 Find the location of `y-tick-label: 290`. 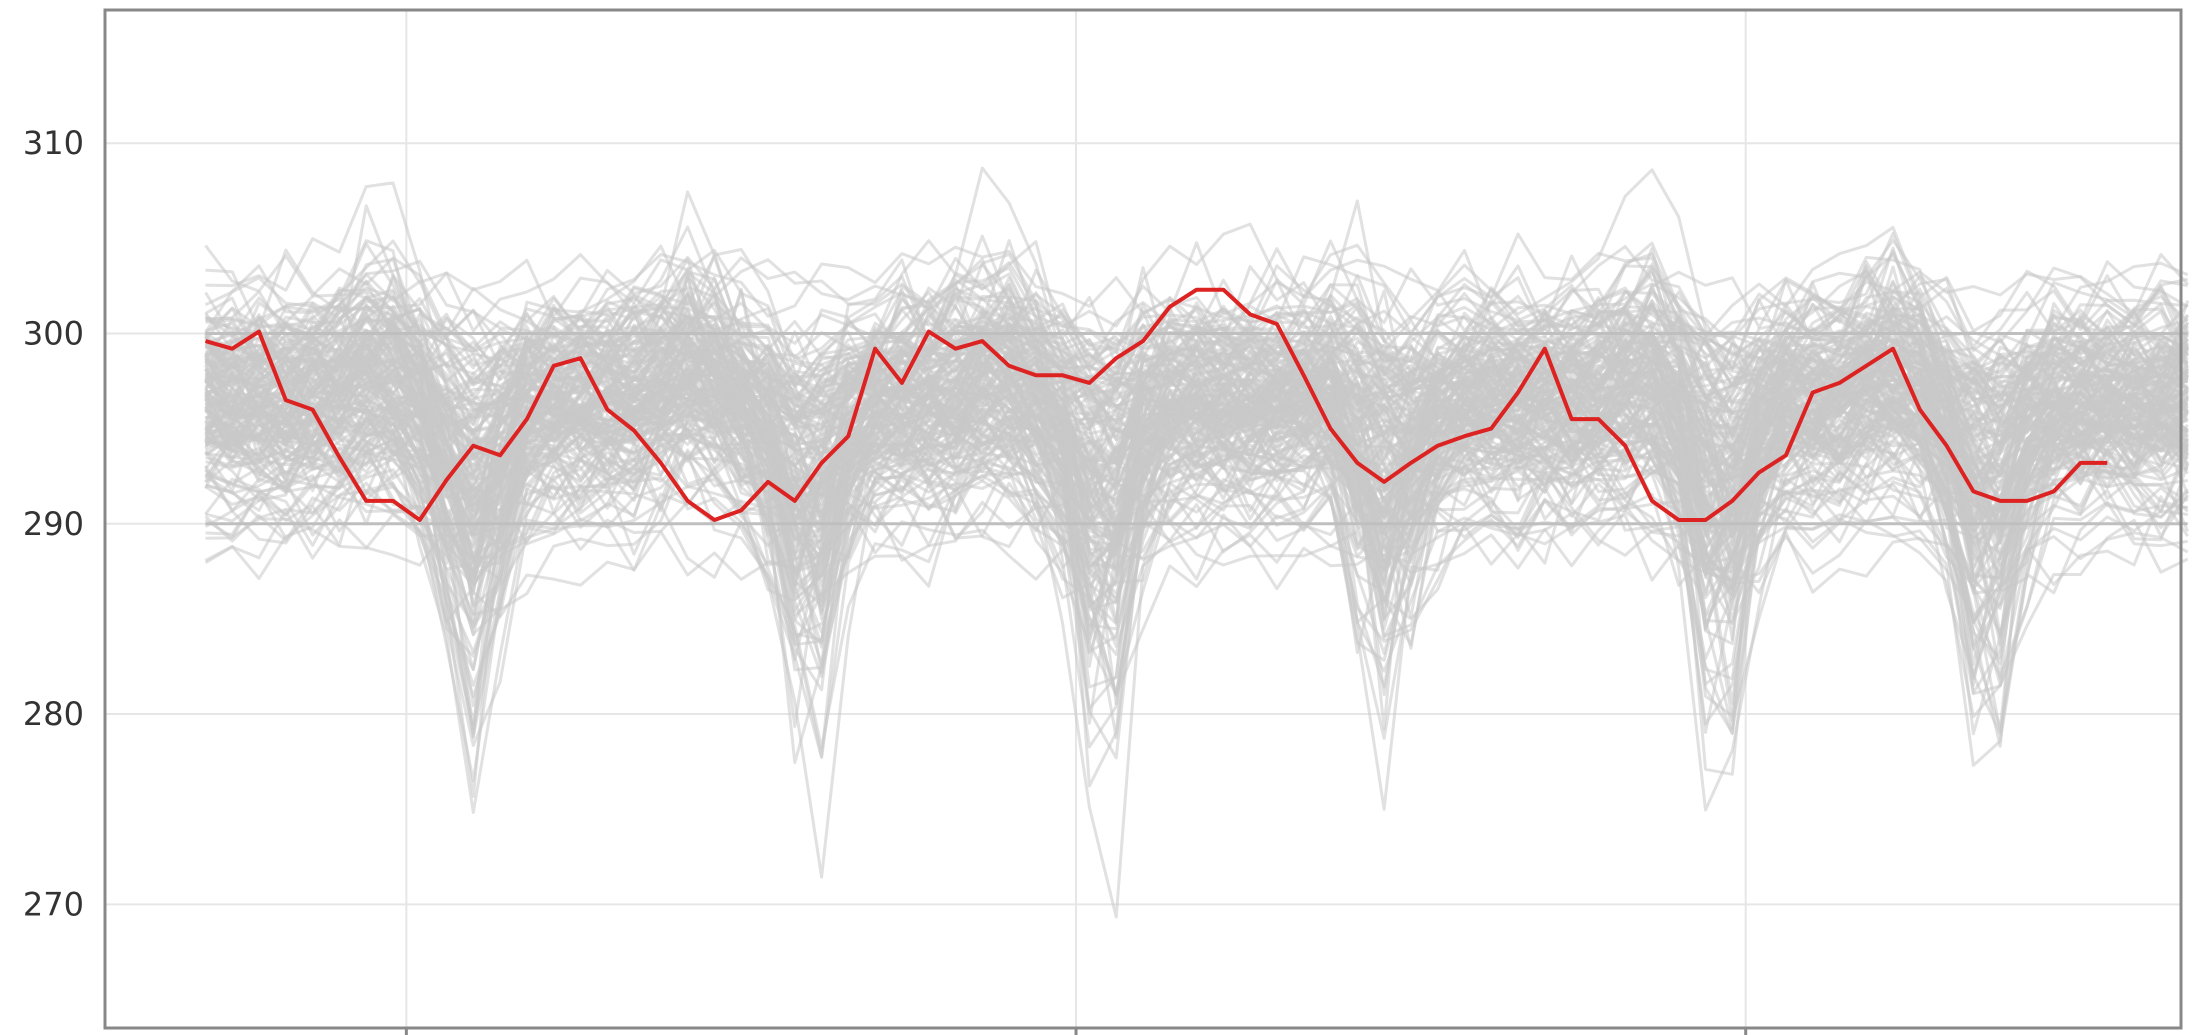

y-tick-label: 290 is located at coordinates (53, 524).